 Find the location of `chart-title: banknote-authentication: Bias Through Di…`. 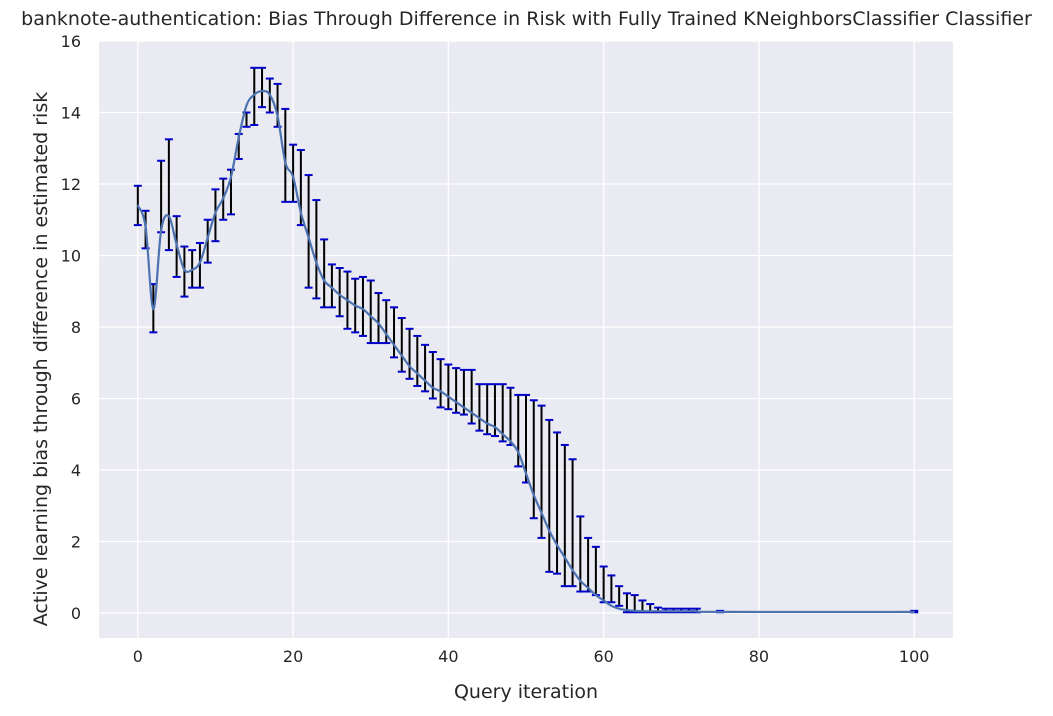

chart-title: banknote-authentication: Bias Through Di… is located at coordinates (526, 19).